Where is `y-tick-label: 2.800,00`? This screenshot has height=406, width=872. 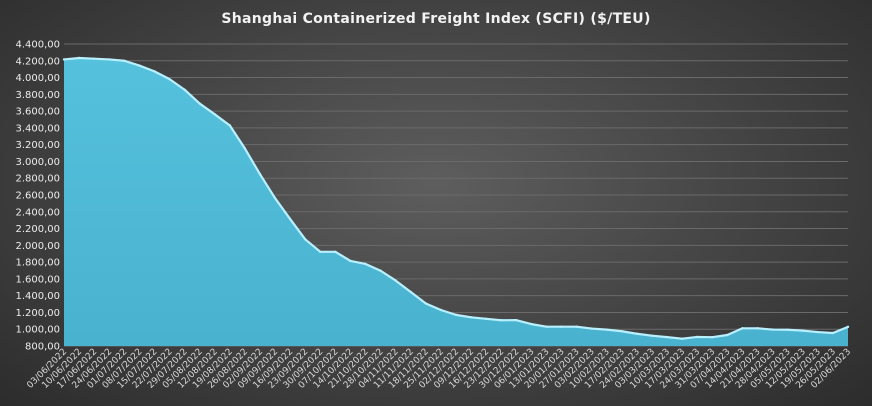
y-tick-label: 2.800,00 is located at coordinates (37, 179).